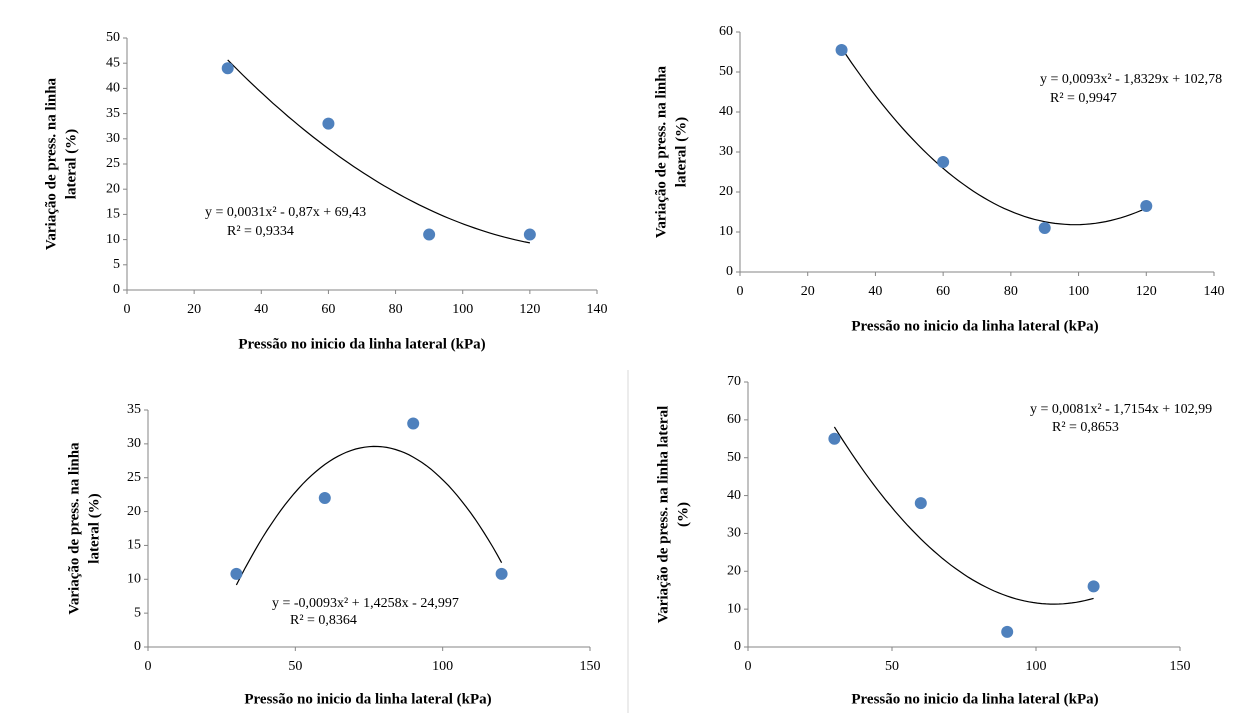  Describe the element at coordinates (734, 381) in the screenshot. I see `y-tick-label: 70` at that location.